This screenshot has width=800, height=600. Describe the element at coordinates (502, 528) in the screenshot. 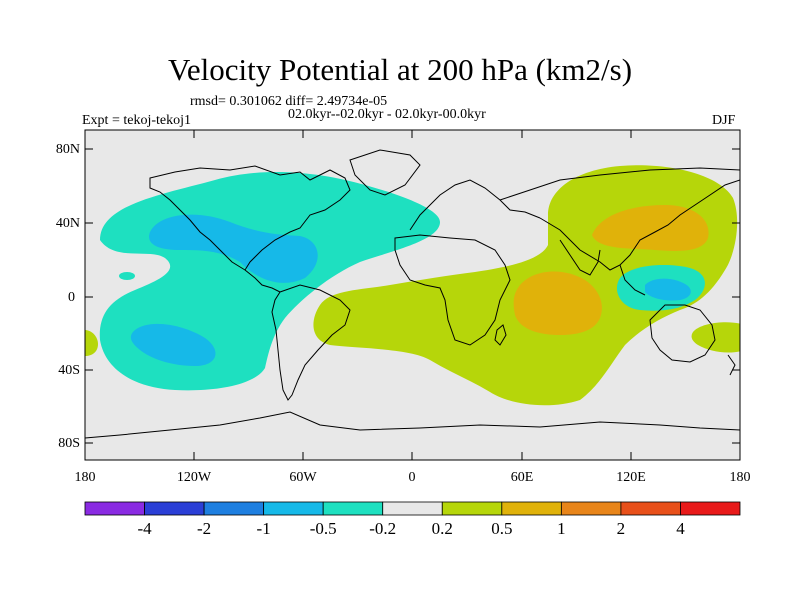

I see `colorbar-label: 0.5` at that location.